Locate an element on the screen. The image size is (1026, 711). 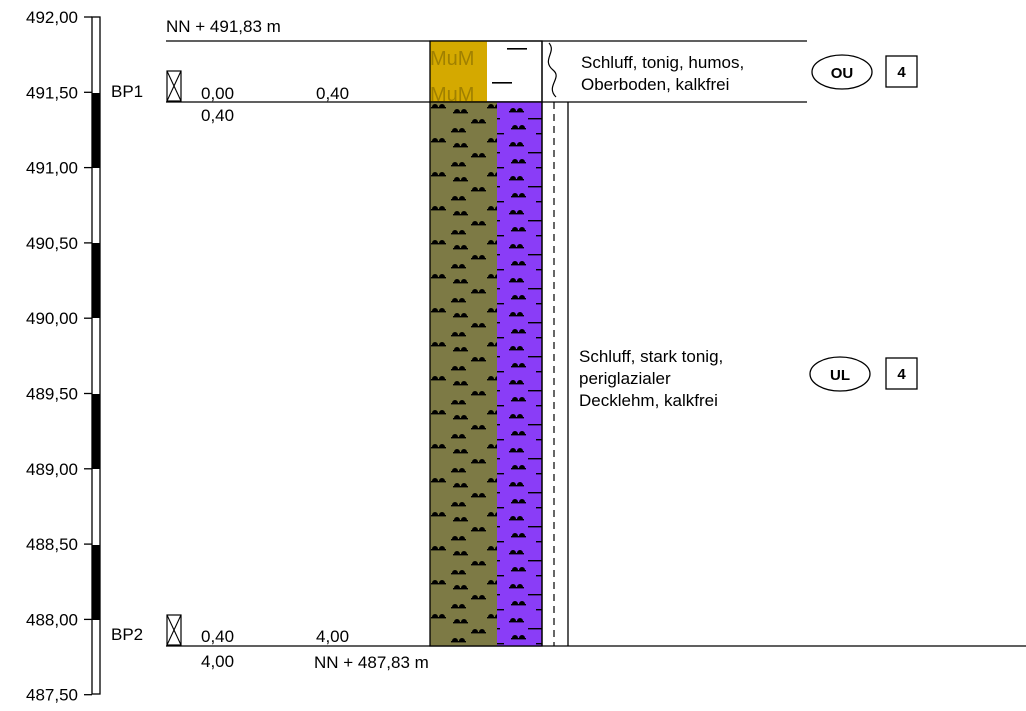
layer-column-bottom is located at coordinates (486, 374).